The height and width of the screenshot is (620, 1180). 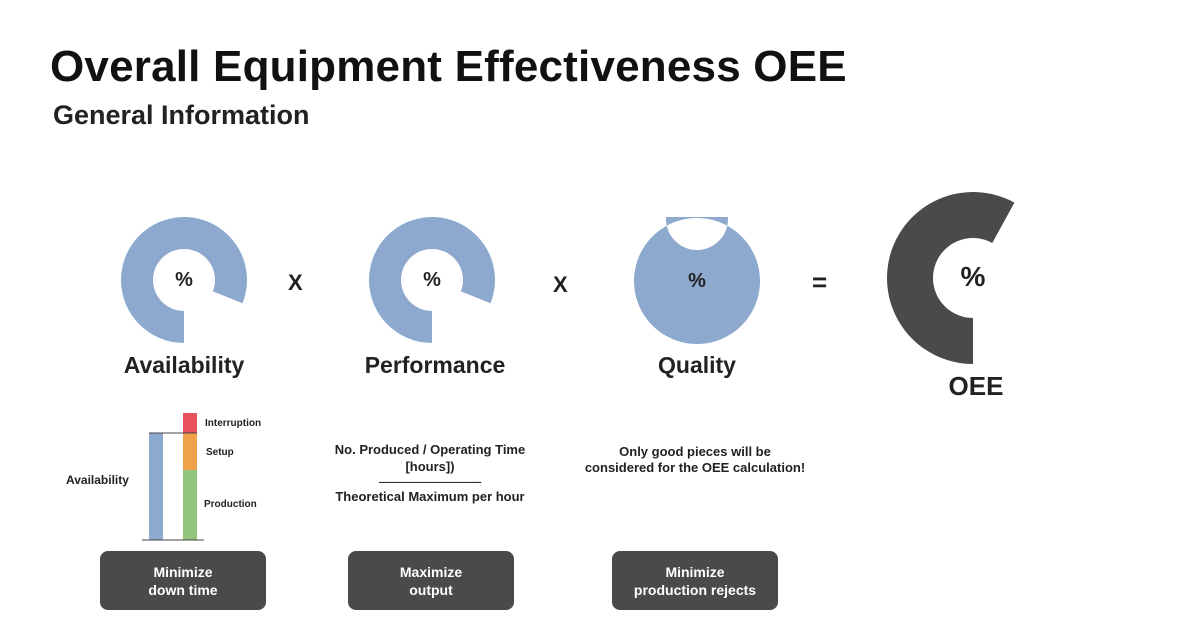 What do you see at coordinates (183, 589) in the screenshot?
I see `button-line-2: down time` at bounding box center [183, 589].